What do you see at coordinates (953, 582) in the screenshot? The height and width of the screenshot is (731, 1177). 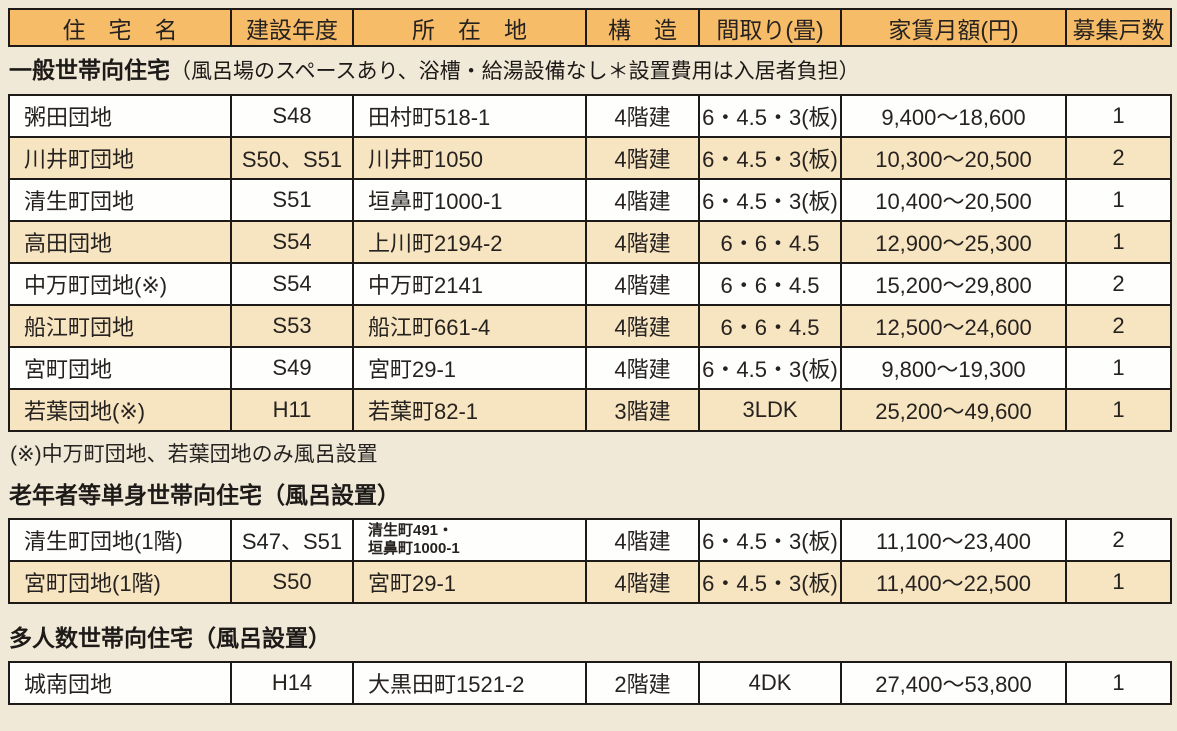 I see `table-cell: 11,400～22,500` at bounding box center [953, 582].